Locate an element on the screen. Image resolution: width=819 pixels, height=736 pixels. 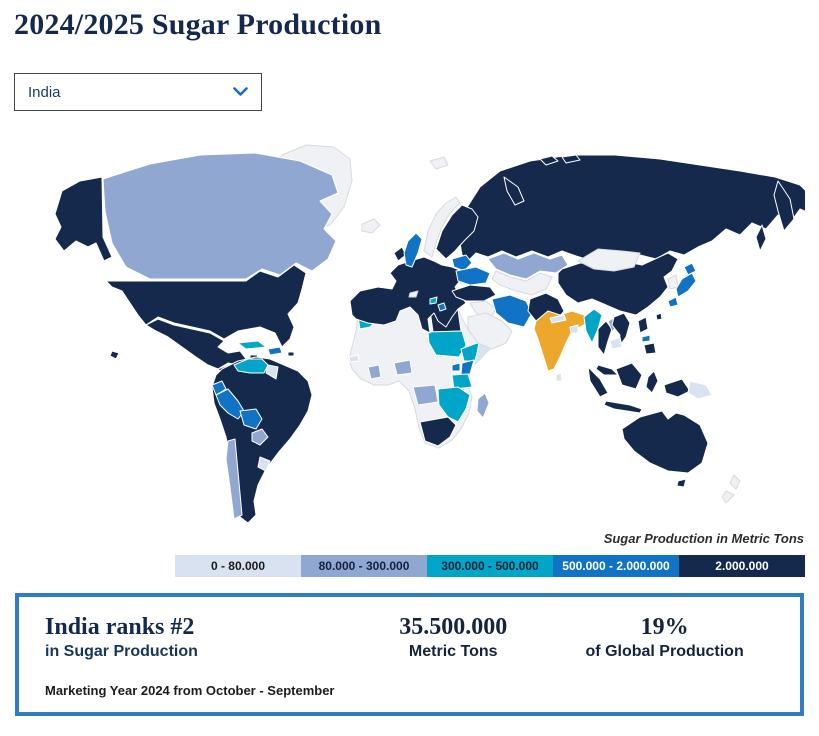
country-angola is located at coordinates (425, 395).